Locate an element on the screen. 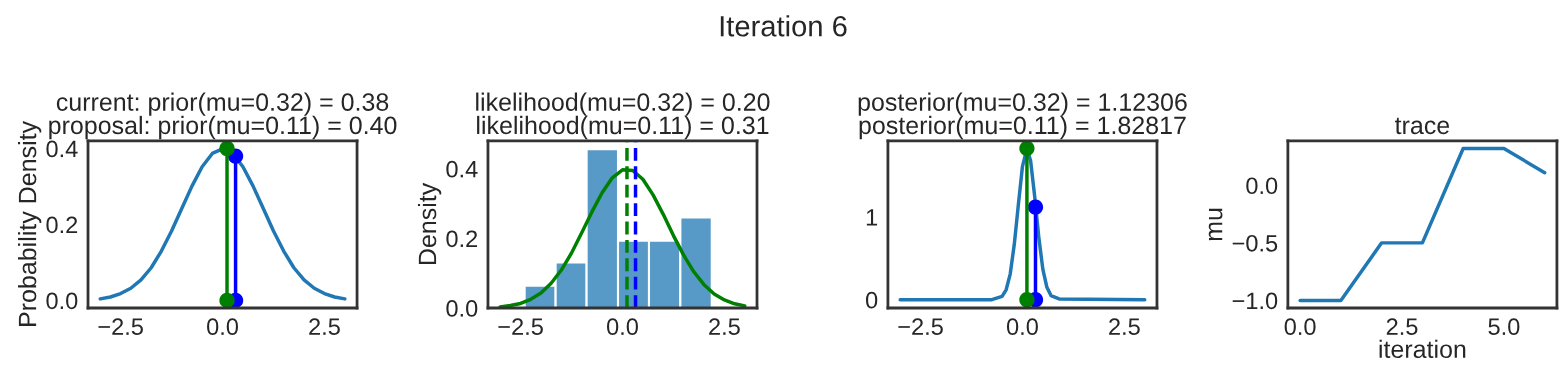 This screenshot has height=385, width=1566. chart-title: posterior(mu=0.32) = 1.12306 posterior(mu=0.11) = 1.82817 is located at coordinates (1022, 116).